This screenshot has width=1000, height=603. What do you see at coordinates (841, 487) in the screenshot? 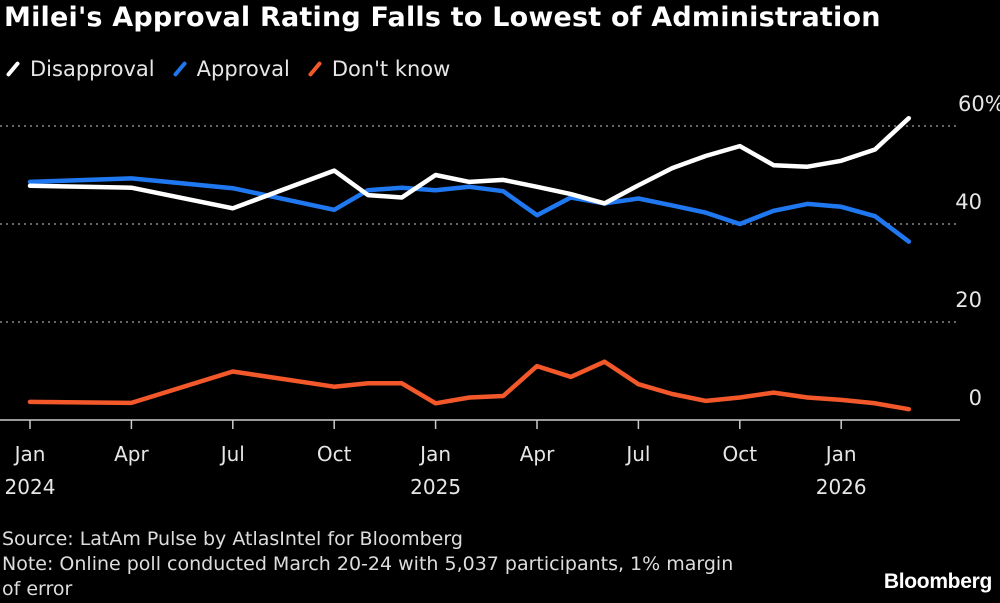
I see `x-tick-year: 2026` at bounding box center [841, 487].